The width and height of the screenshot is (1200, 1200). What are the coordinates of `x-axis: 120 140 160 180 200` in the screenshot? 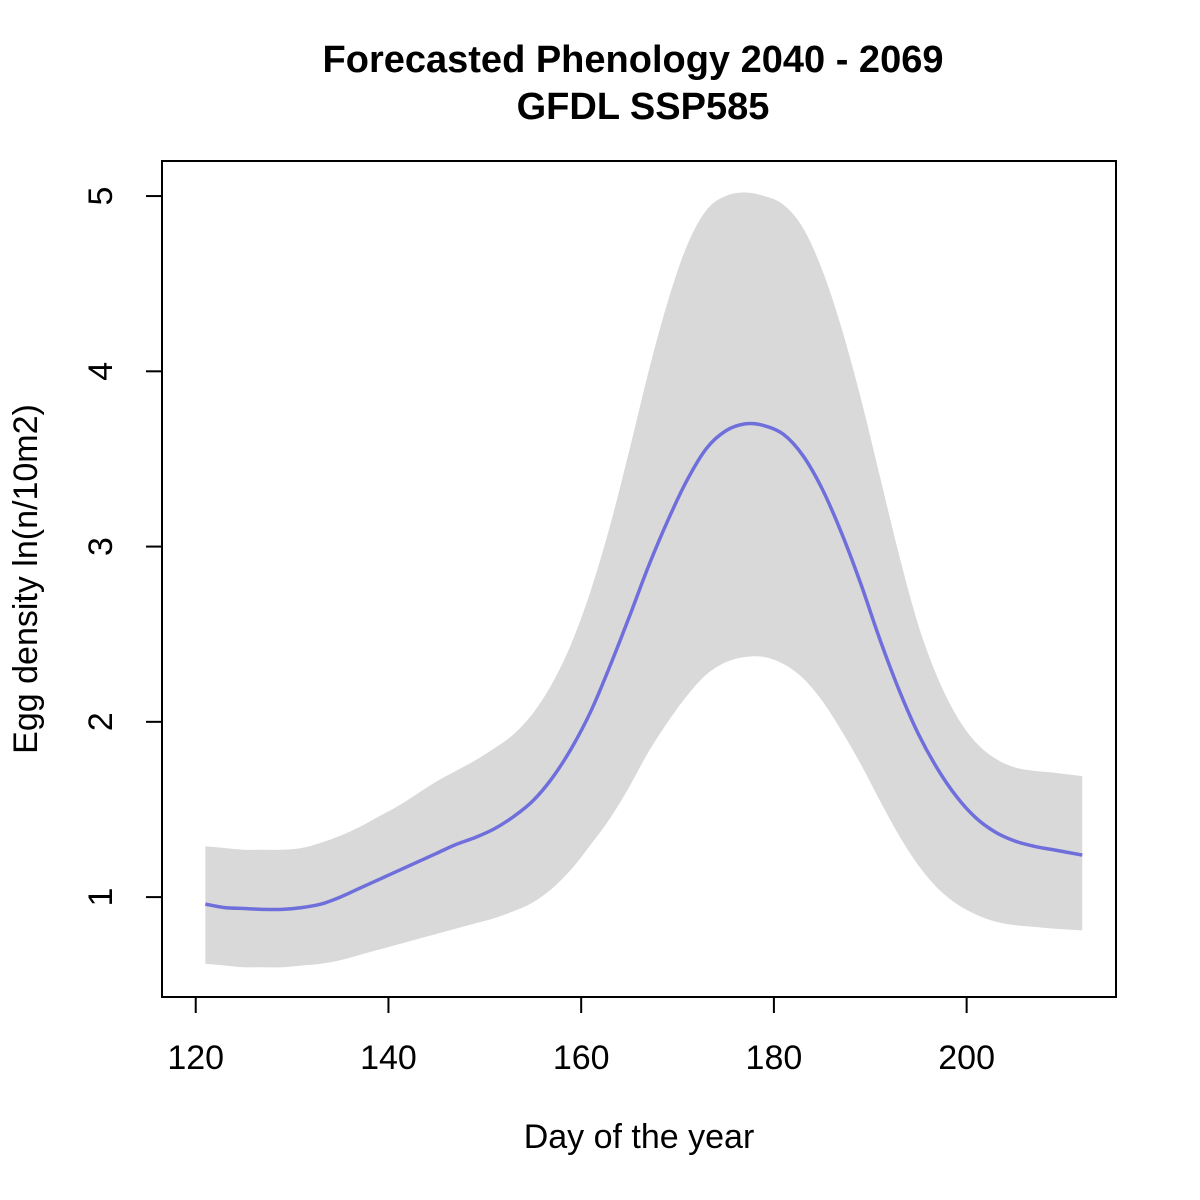 It's located at (581, 1036).